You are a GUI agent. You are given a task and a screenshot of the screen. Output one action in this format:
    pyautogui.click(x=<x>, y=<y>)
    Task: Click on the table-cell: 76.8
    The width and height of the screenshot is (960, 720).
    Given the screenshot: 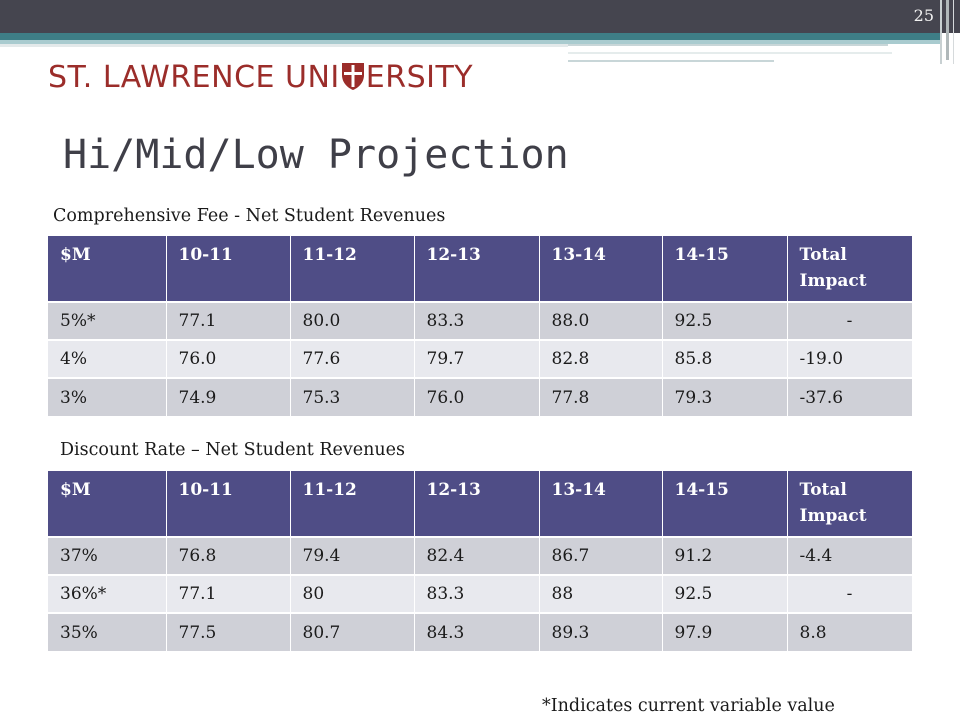 What is the action you would take?
    pyautogui.click(x=228, y=555)
    